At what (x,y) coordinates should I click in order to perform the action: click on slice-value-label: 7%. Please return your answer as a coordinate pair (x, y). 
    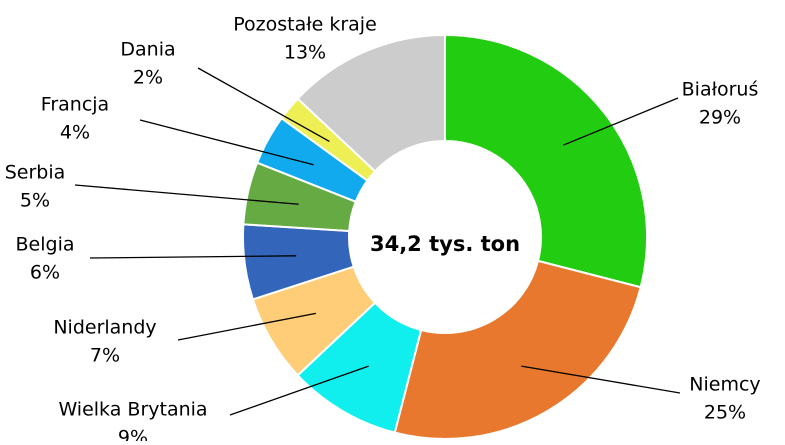
    Looking at the image, I should click on (105, 356).